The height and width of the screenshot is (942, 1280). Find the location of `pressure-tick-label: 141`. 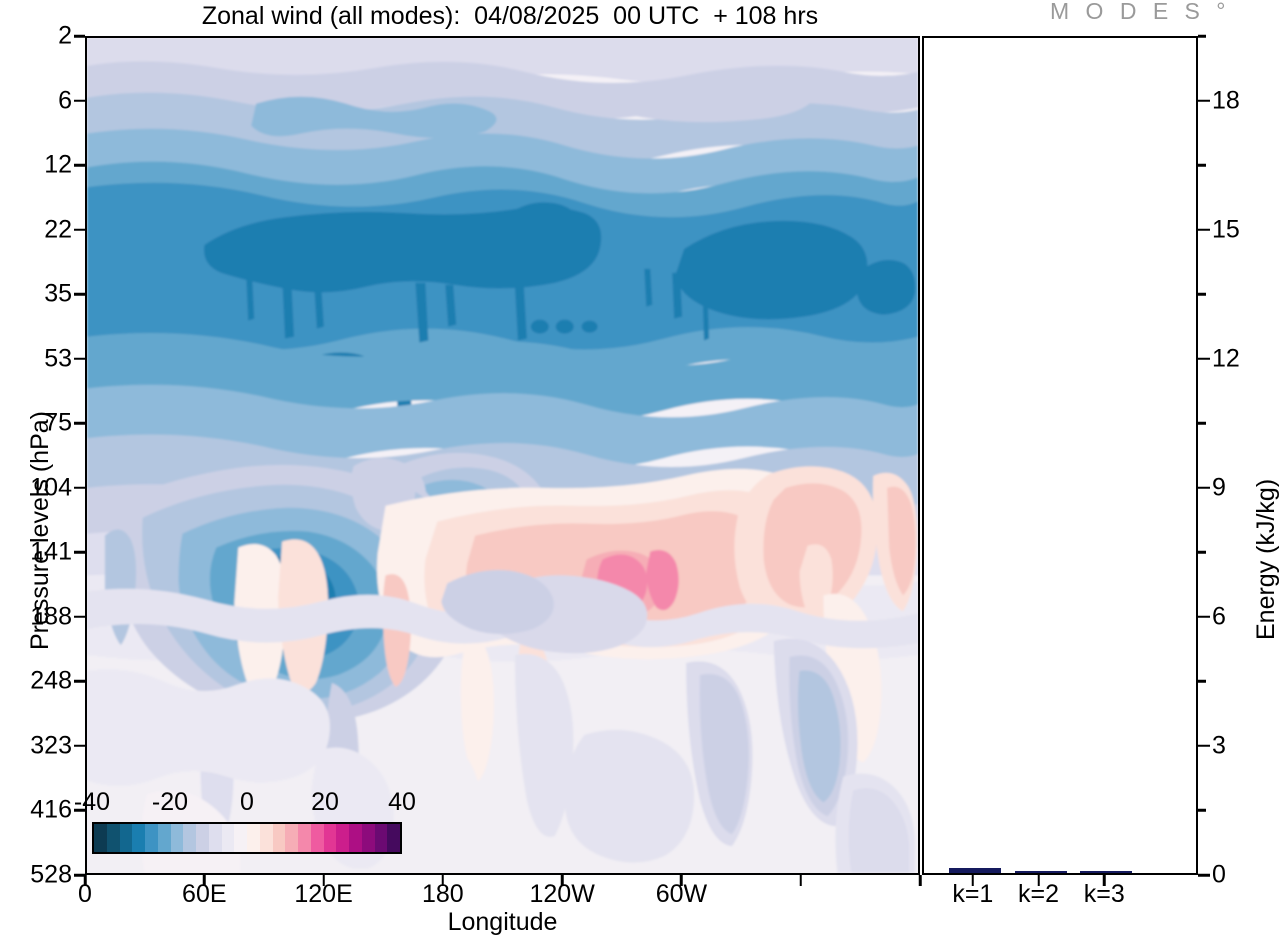

pressure-tick-label: 141 is located at coordinates (51, 551).